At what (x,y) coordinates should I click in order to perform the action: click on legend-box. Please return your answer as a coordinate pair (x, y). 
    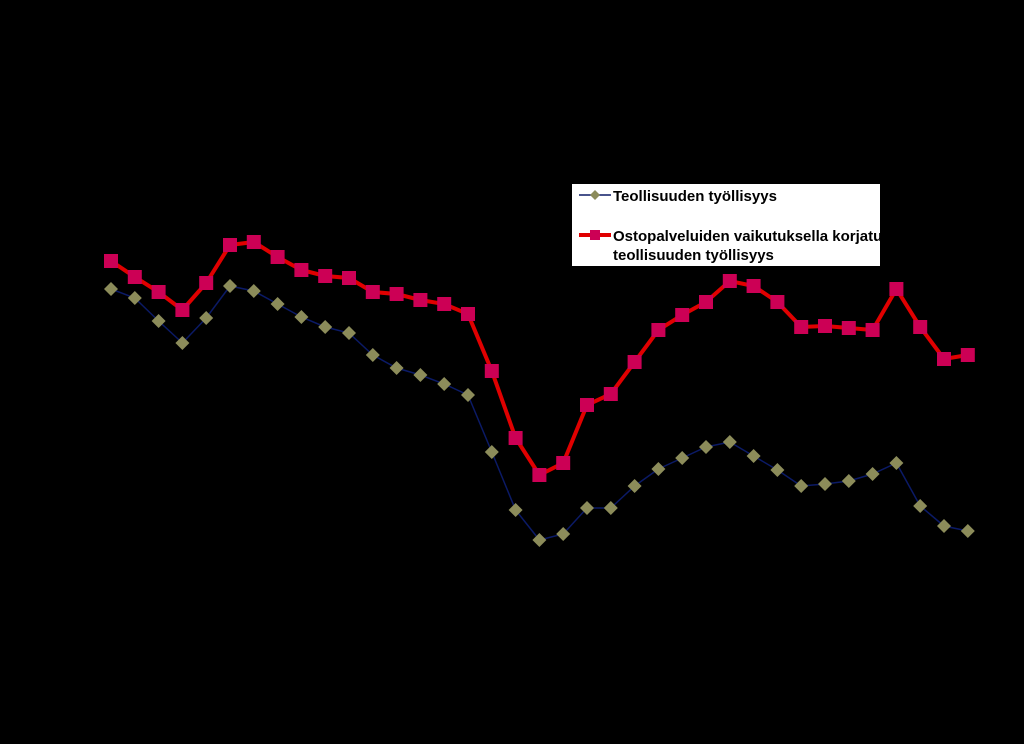
    Looking at the image, I should click on (726, 225).